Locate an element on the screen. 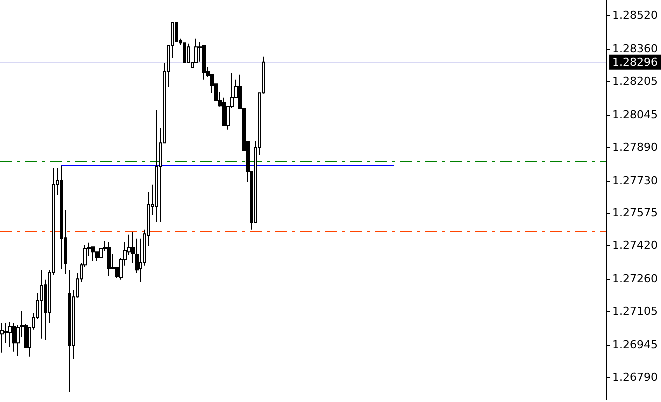 The width and height of the screenshot is (661, 402). y-tick-label: 1.26790 is located at coordinates (635, 377).